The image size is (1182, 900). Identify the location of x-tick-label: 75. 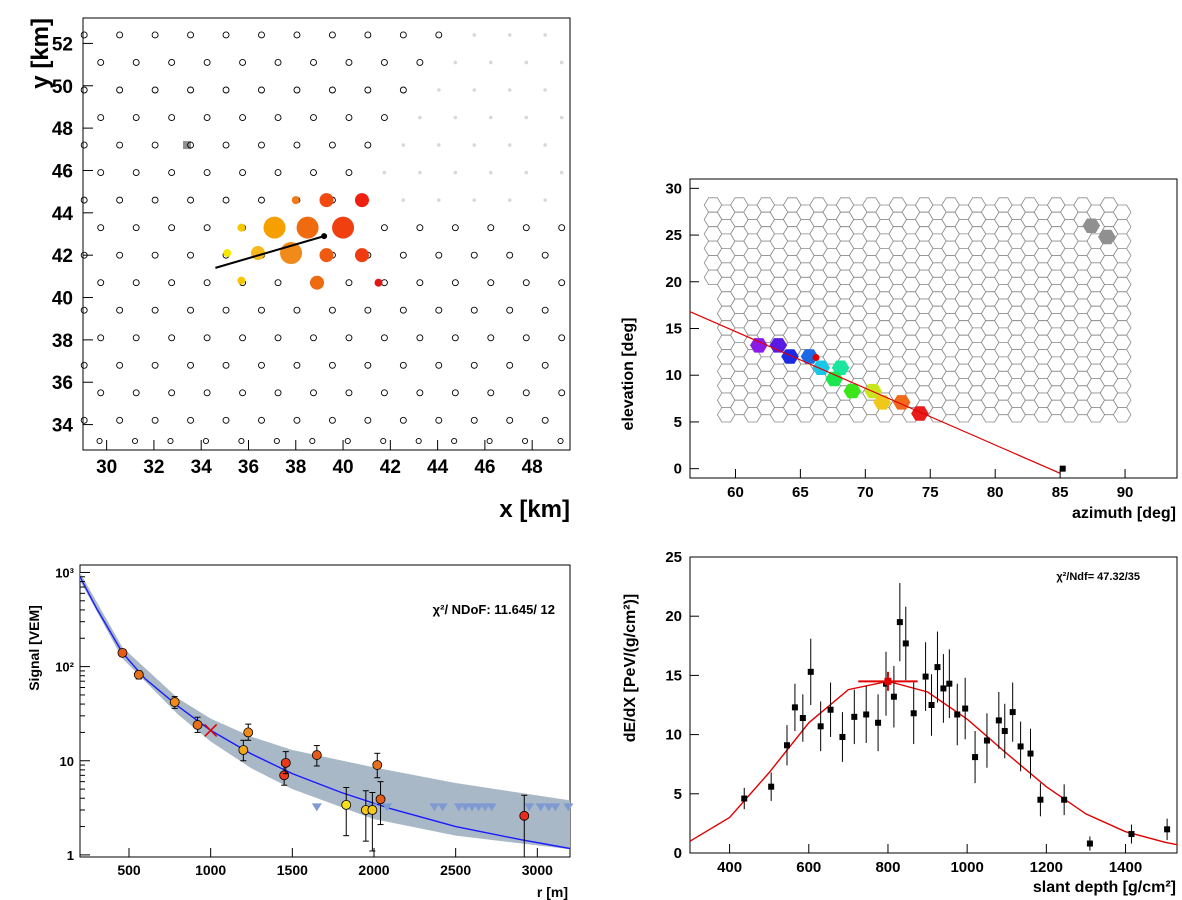
(930, 492).